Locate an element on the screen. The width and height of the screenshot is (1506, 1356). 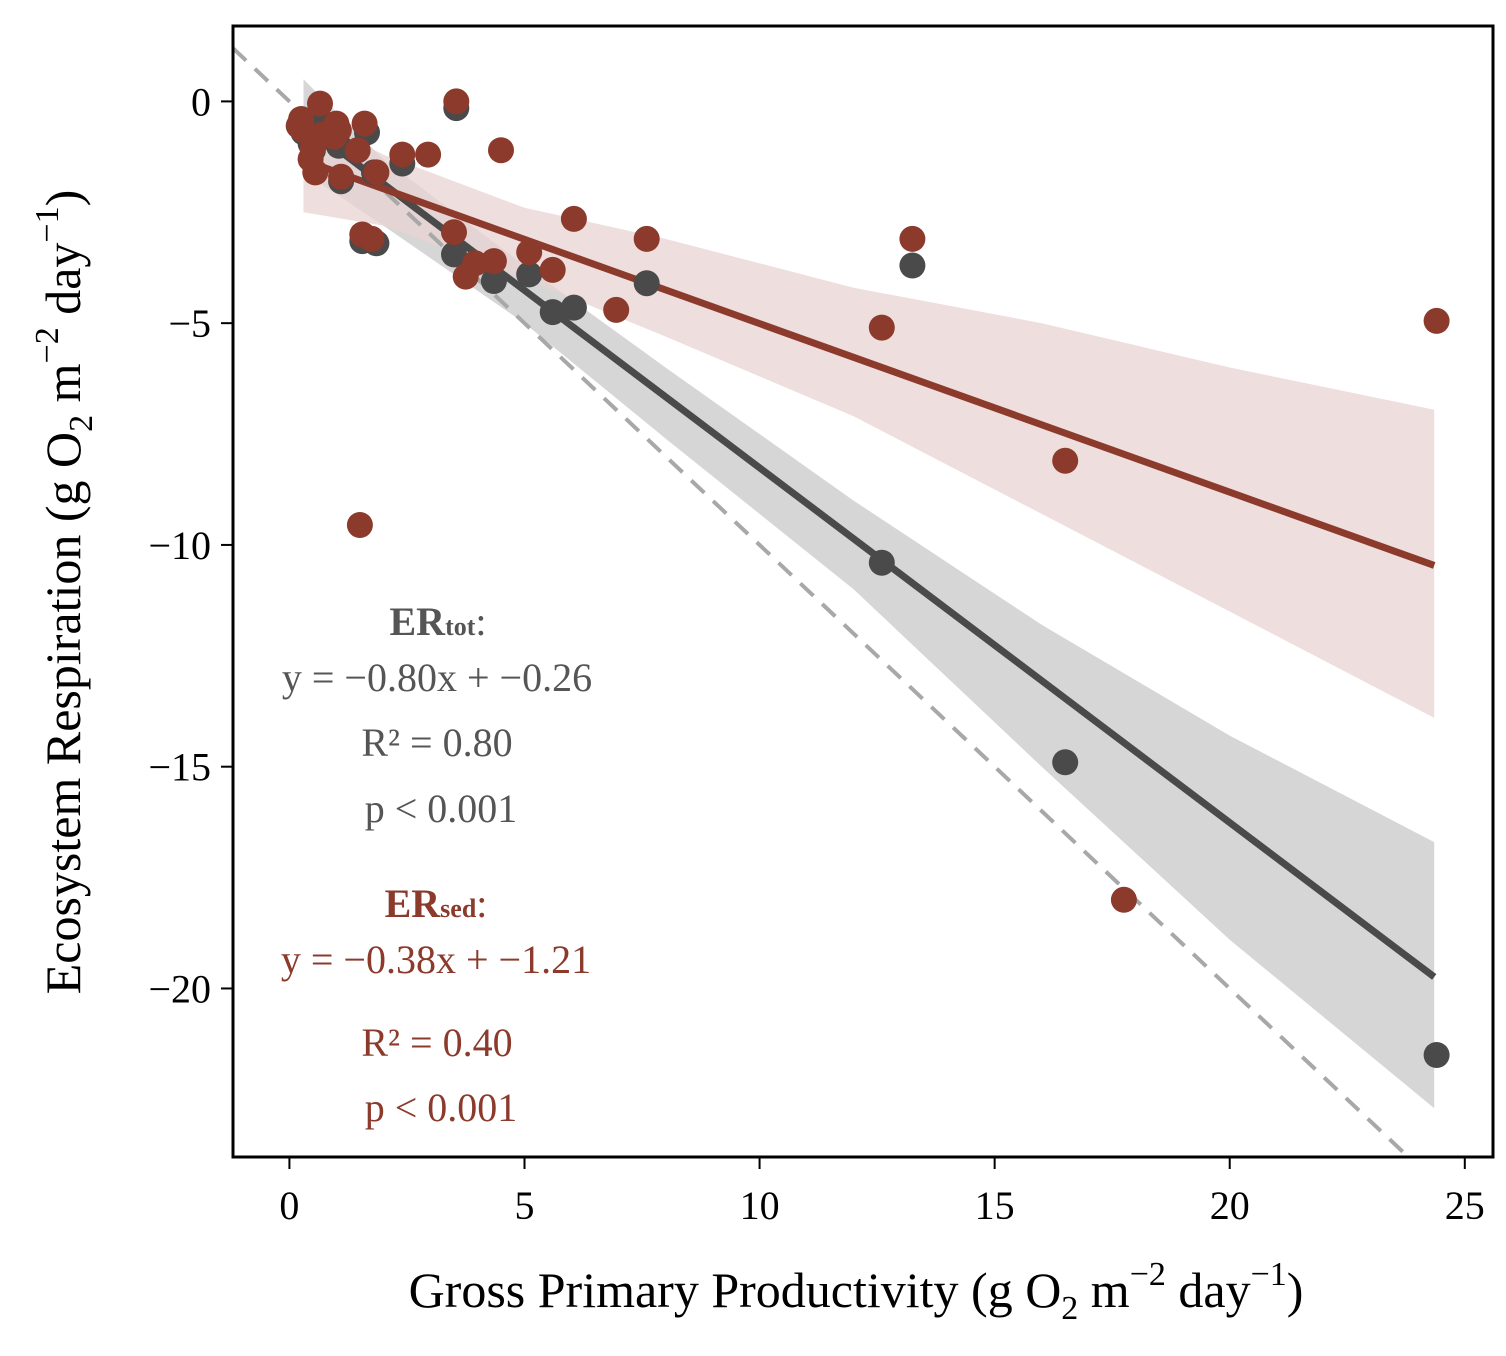
annotation-ertot-p: p < 0.001 is located at coordinates (441, 808).